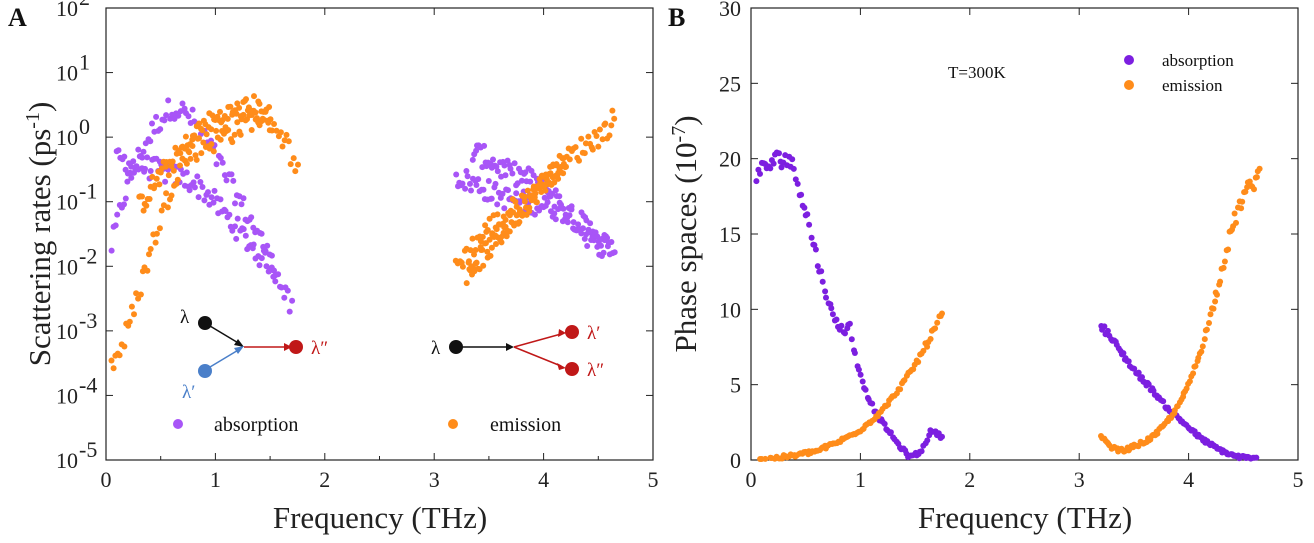 The image size is (1314, 543). What do you see at coordinates (39, 107) in the screenshot?
I see `panel-a-y-label-end: )` at bounding box center [39, 107].